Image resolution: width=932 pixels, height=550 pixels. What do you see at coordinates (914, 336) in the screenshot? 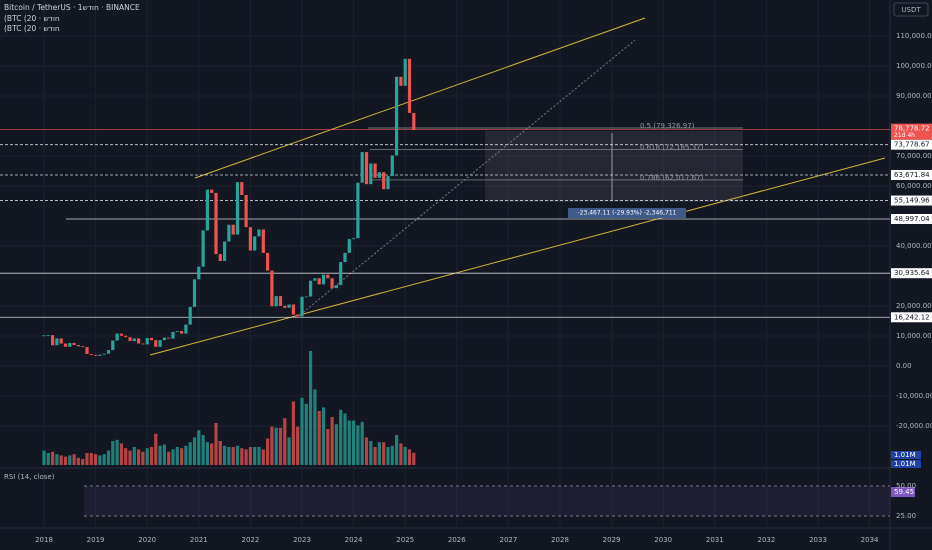
I see `y-tick-label: 10,000.00` at bounding box center [914, 336].